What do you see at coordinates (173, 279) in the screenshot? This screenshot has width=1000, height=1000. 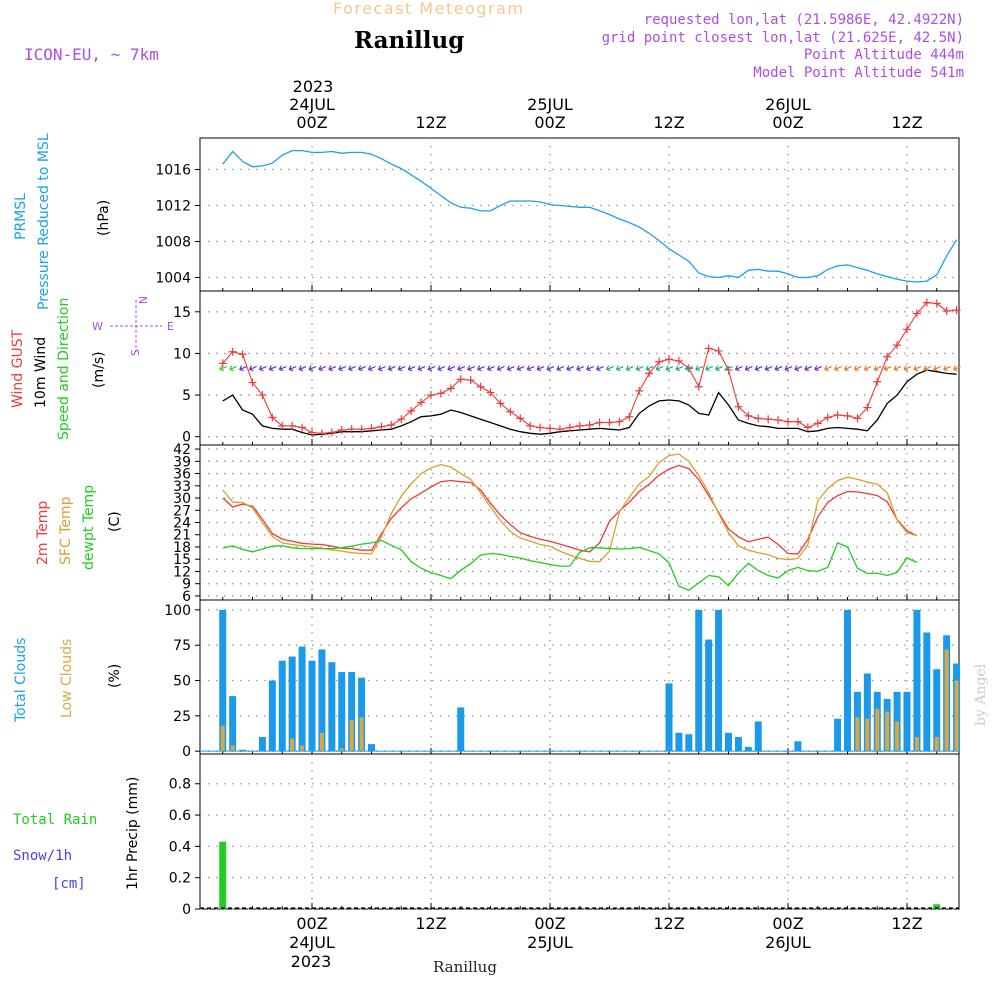 I see `pressure-tick-label: 1004` at bounding box center [173, 279].